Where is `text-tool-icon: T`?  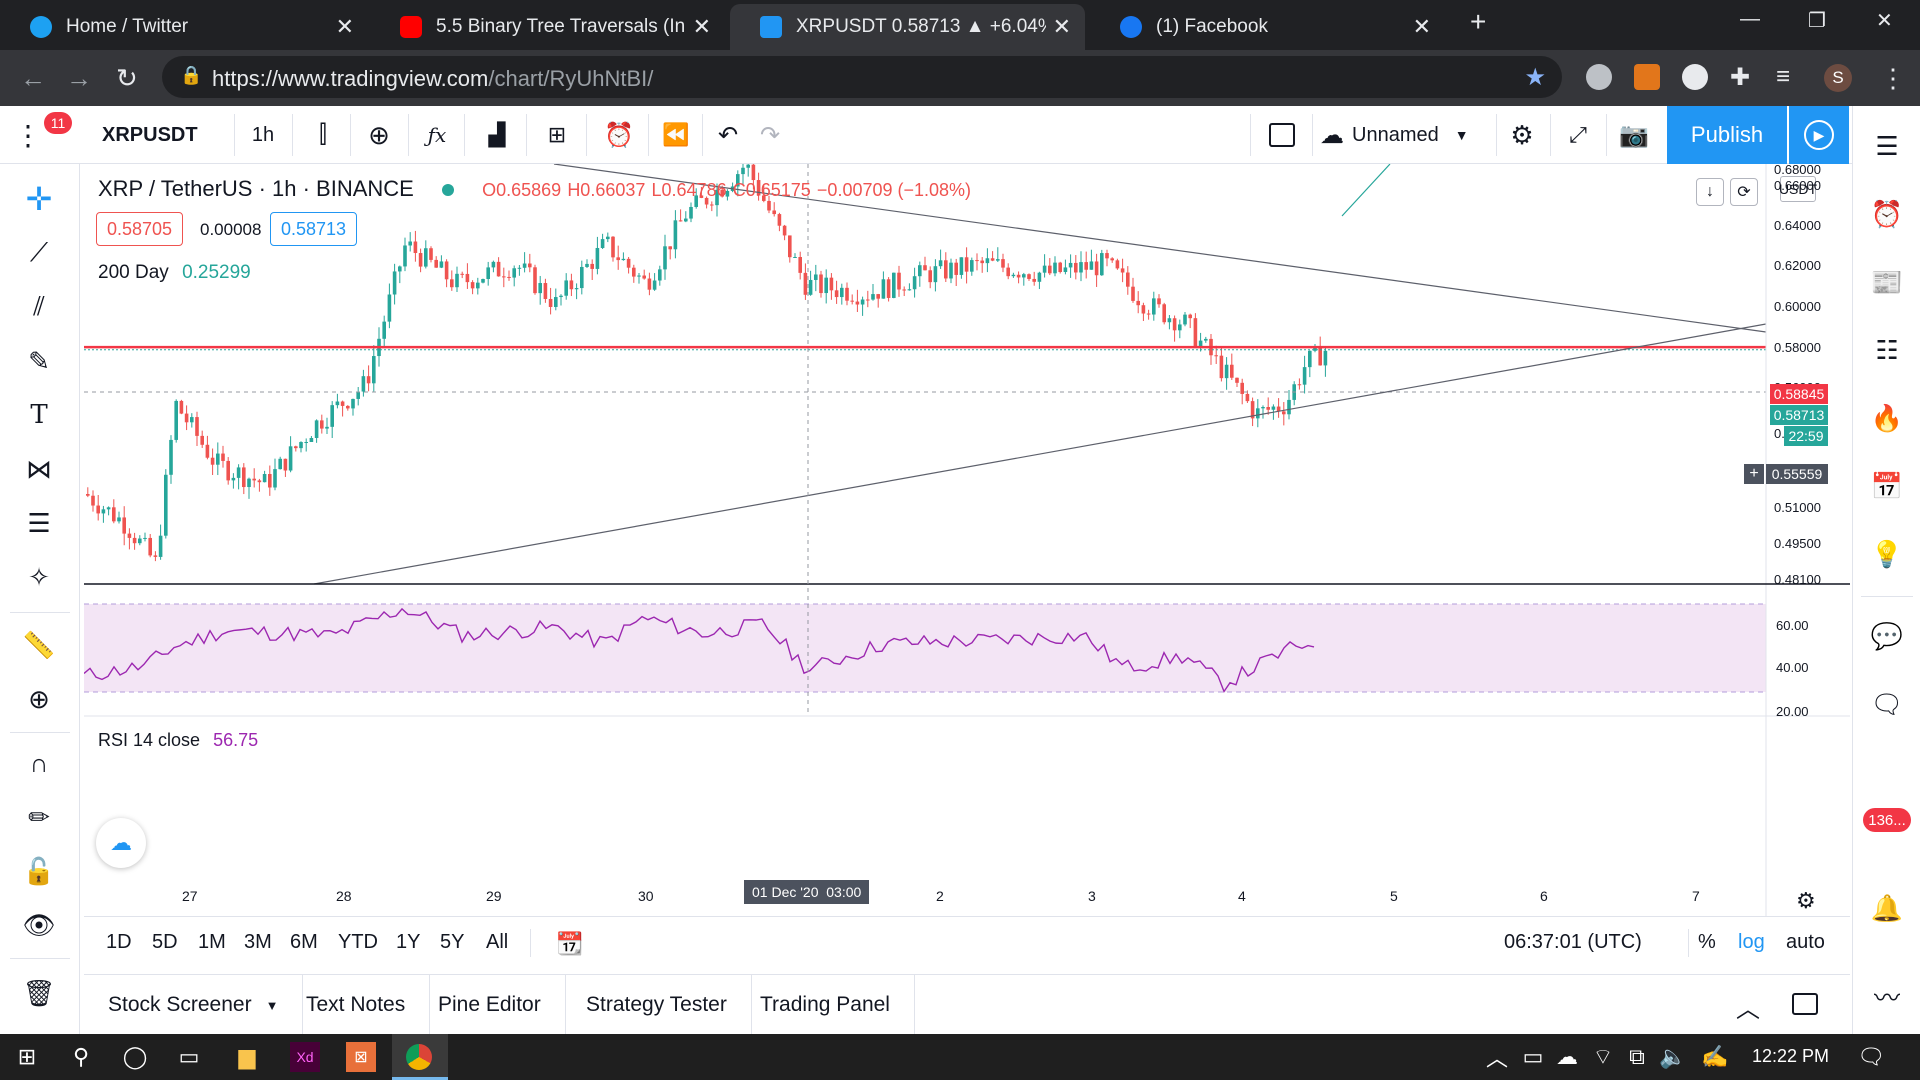
text-tool-icon: T is located at coordinates (39, 415).